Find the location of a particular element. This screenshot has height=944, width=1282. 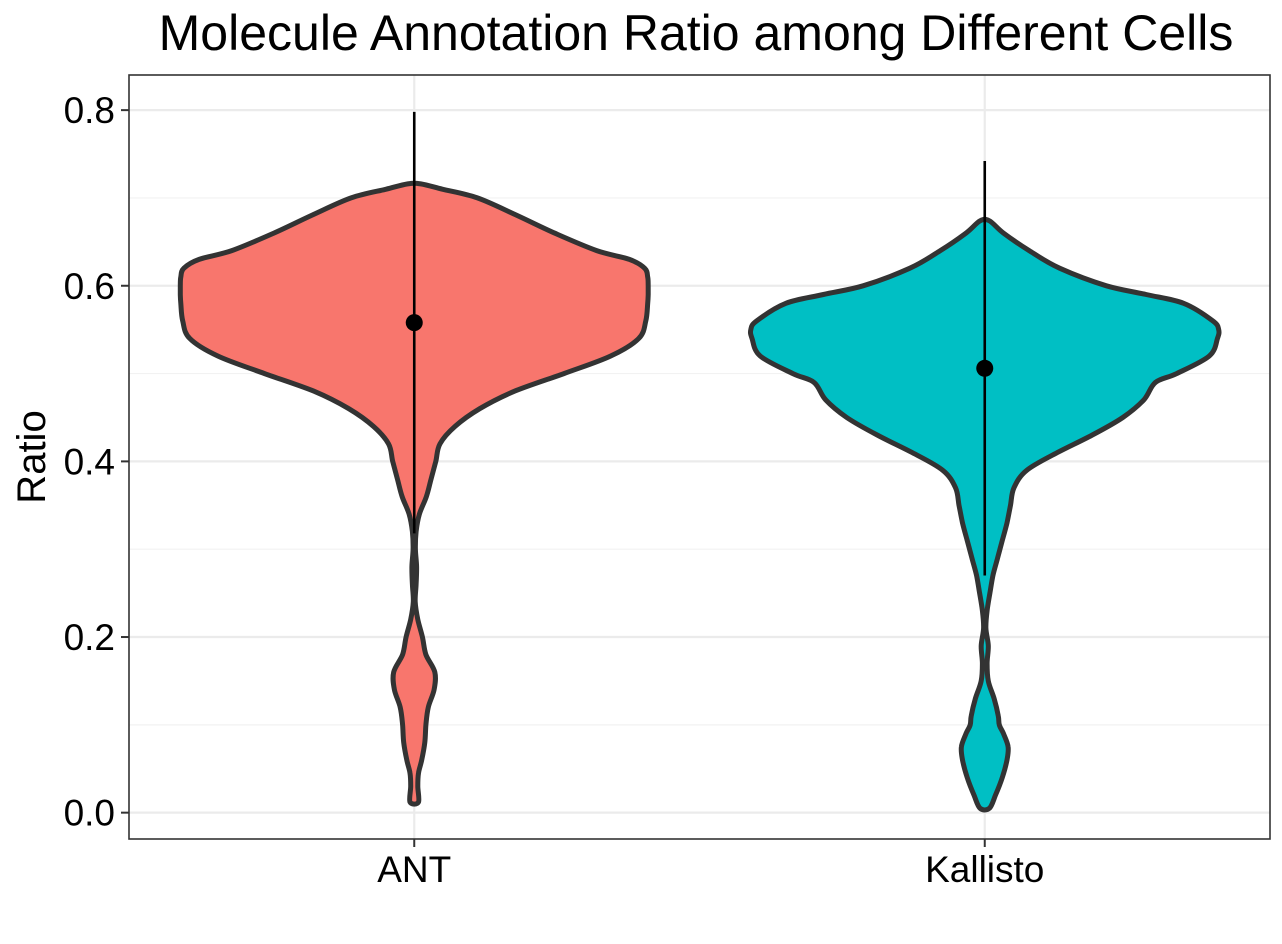

mean-point-kallisto is located at coordinates (985, 368).